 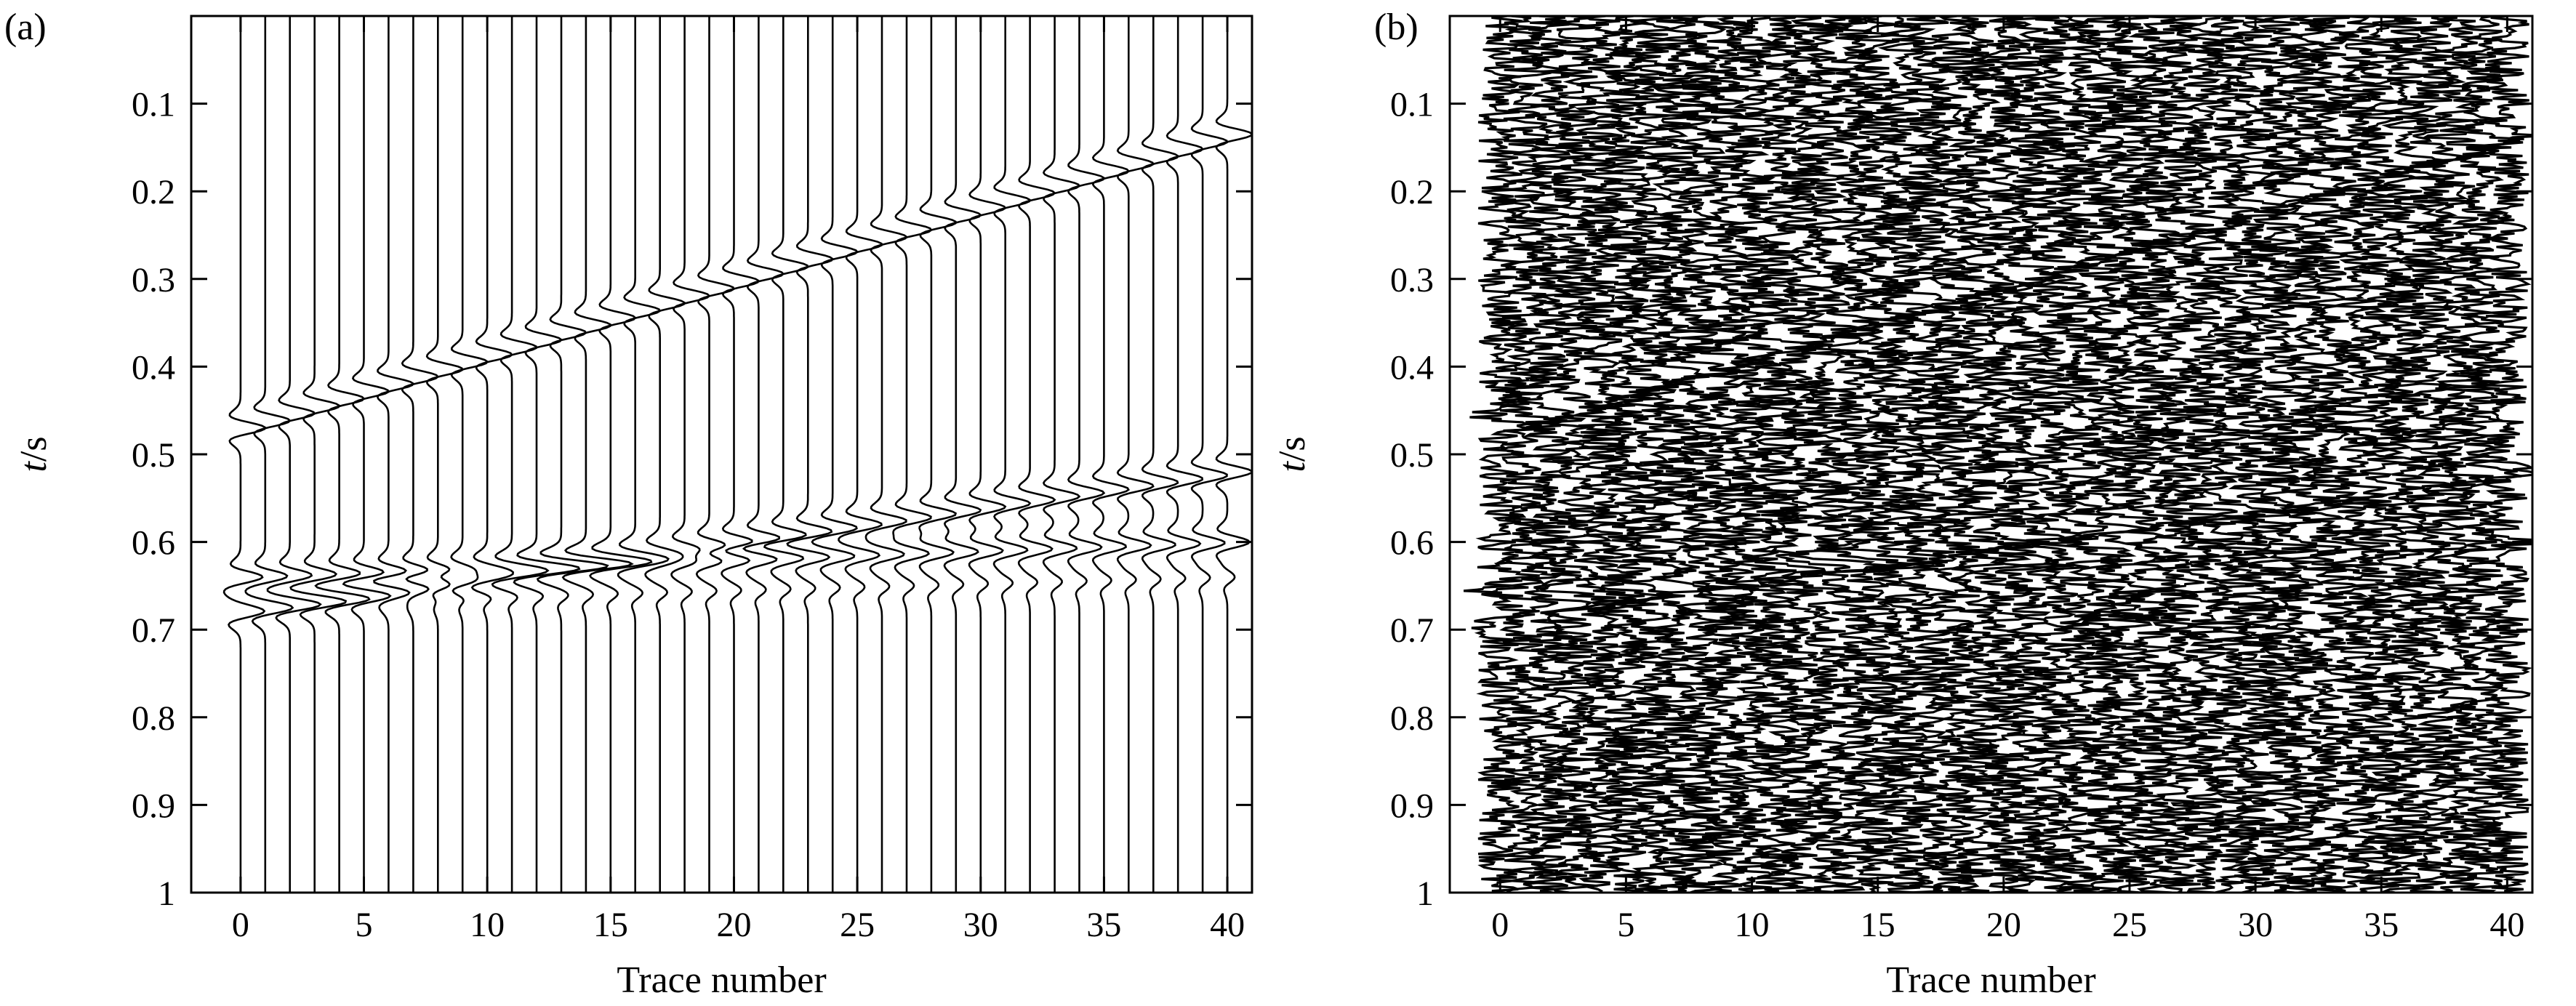 What do you see at coordinates (154, 367) in the screenshot?
I see `y-tick-label: 0.4` at bounding box center [154, 367].